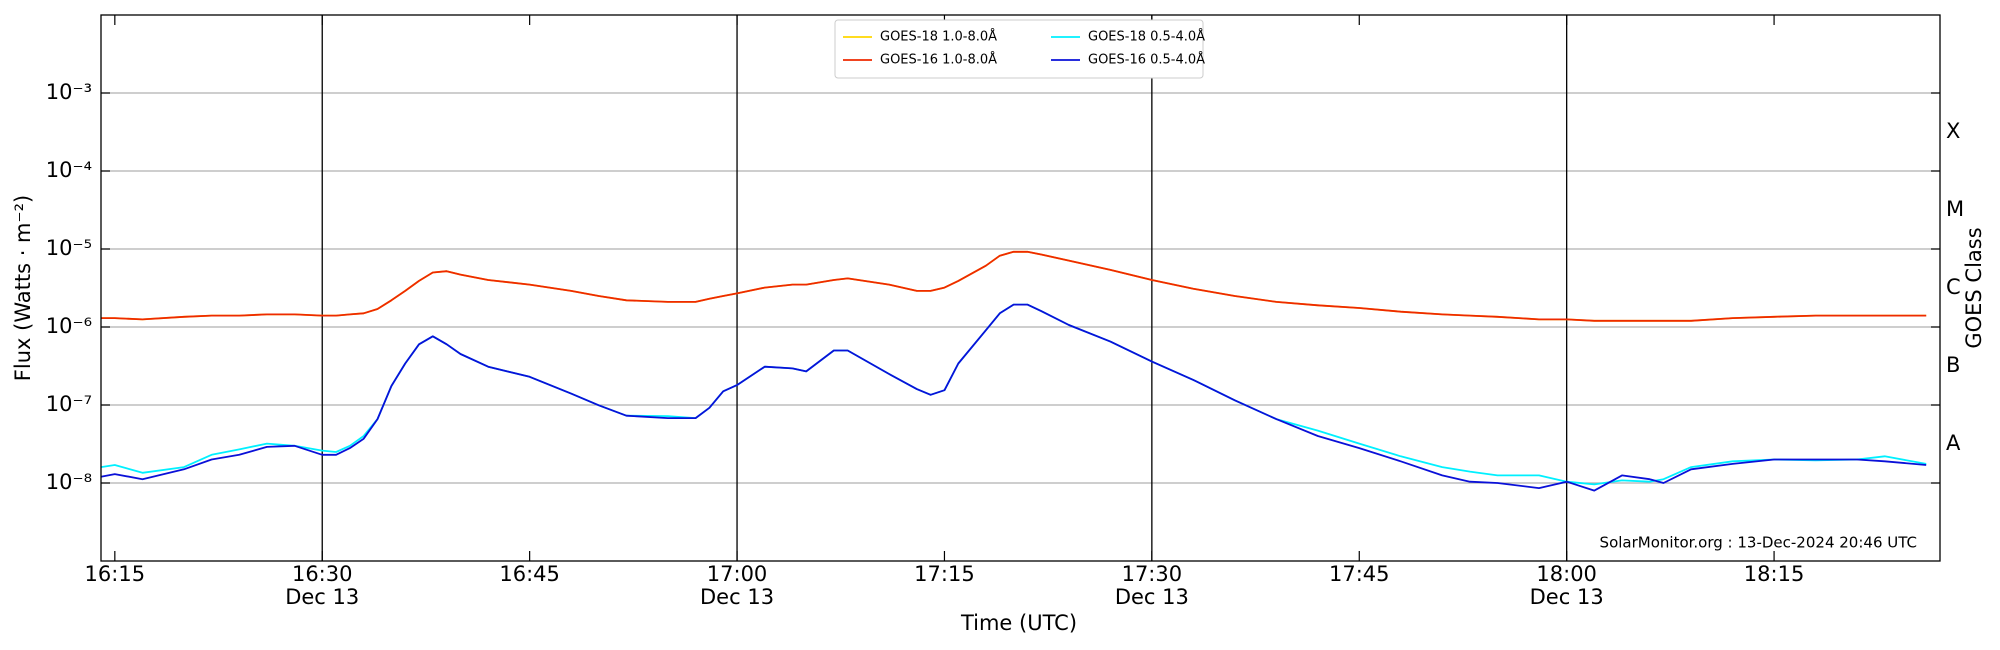 The image size is (2000, 650). Describe the element at coordinates (1953, 443) in the screenshot. I see `class-label: A` at that location.